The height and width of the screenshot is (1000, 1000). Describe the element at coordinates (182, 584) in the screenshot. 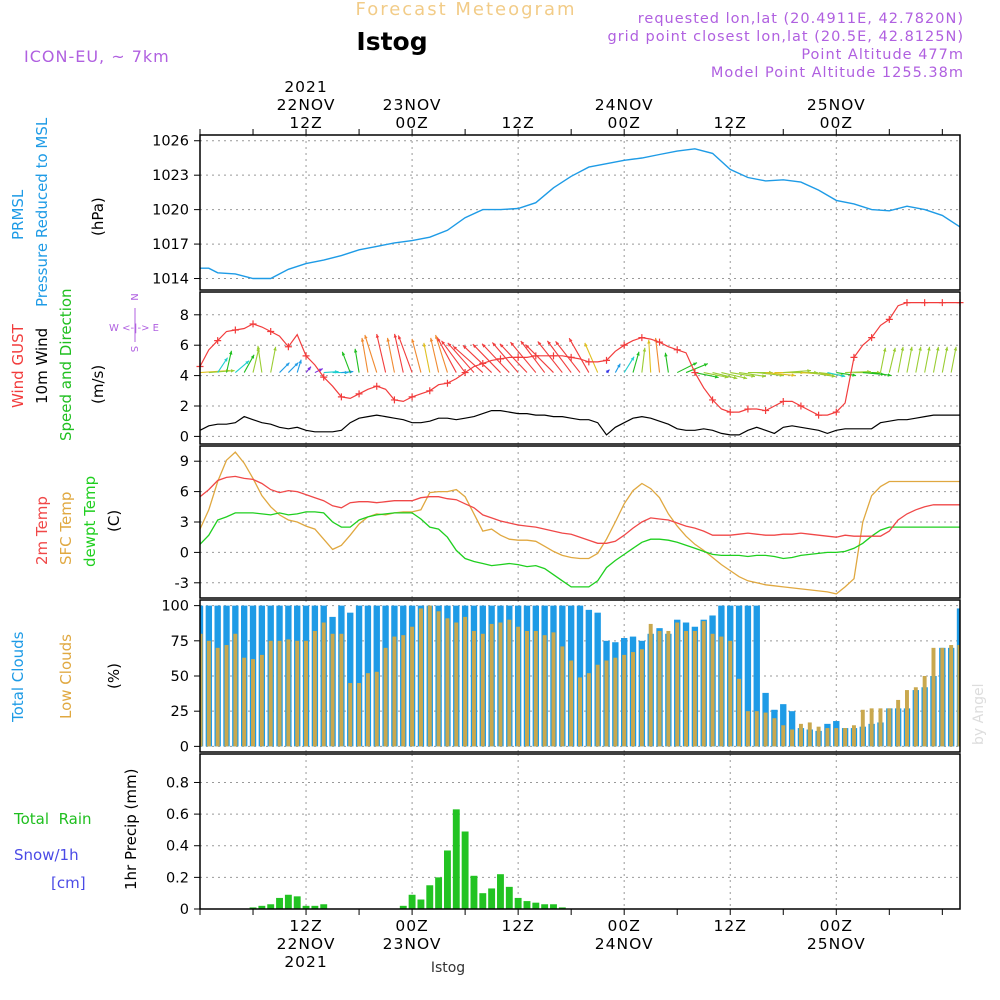

I see `y-tick-label: -3` at that location.